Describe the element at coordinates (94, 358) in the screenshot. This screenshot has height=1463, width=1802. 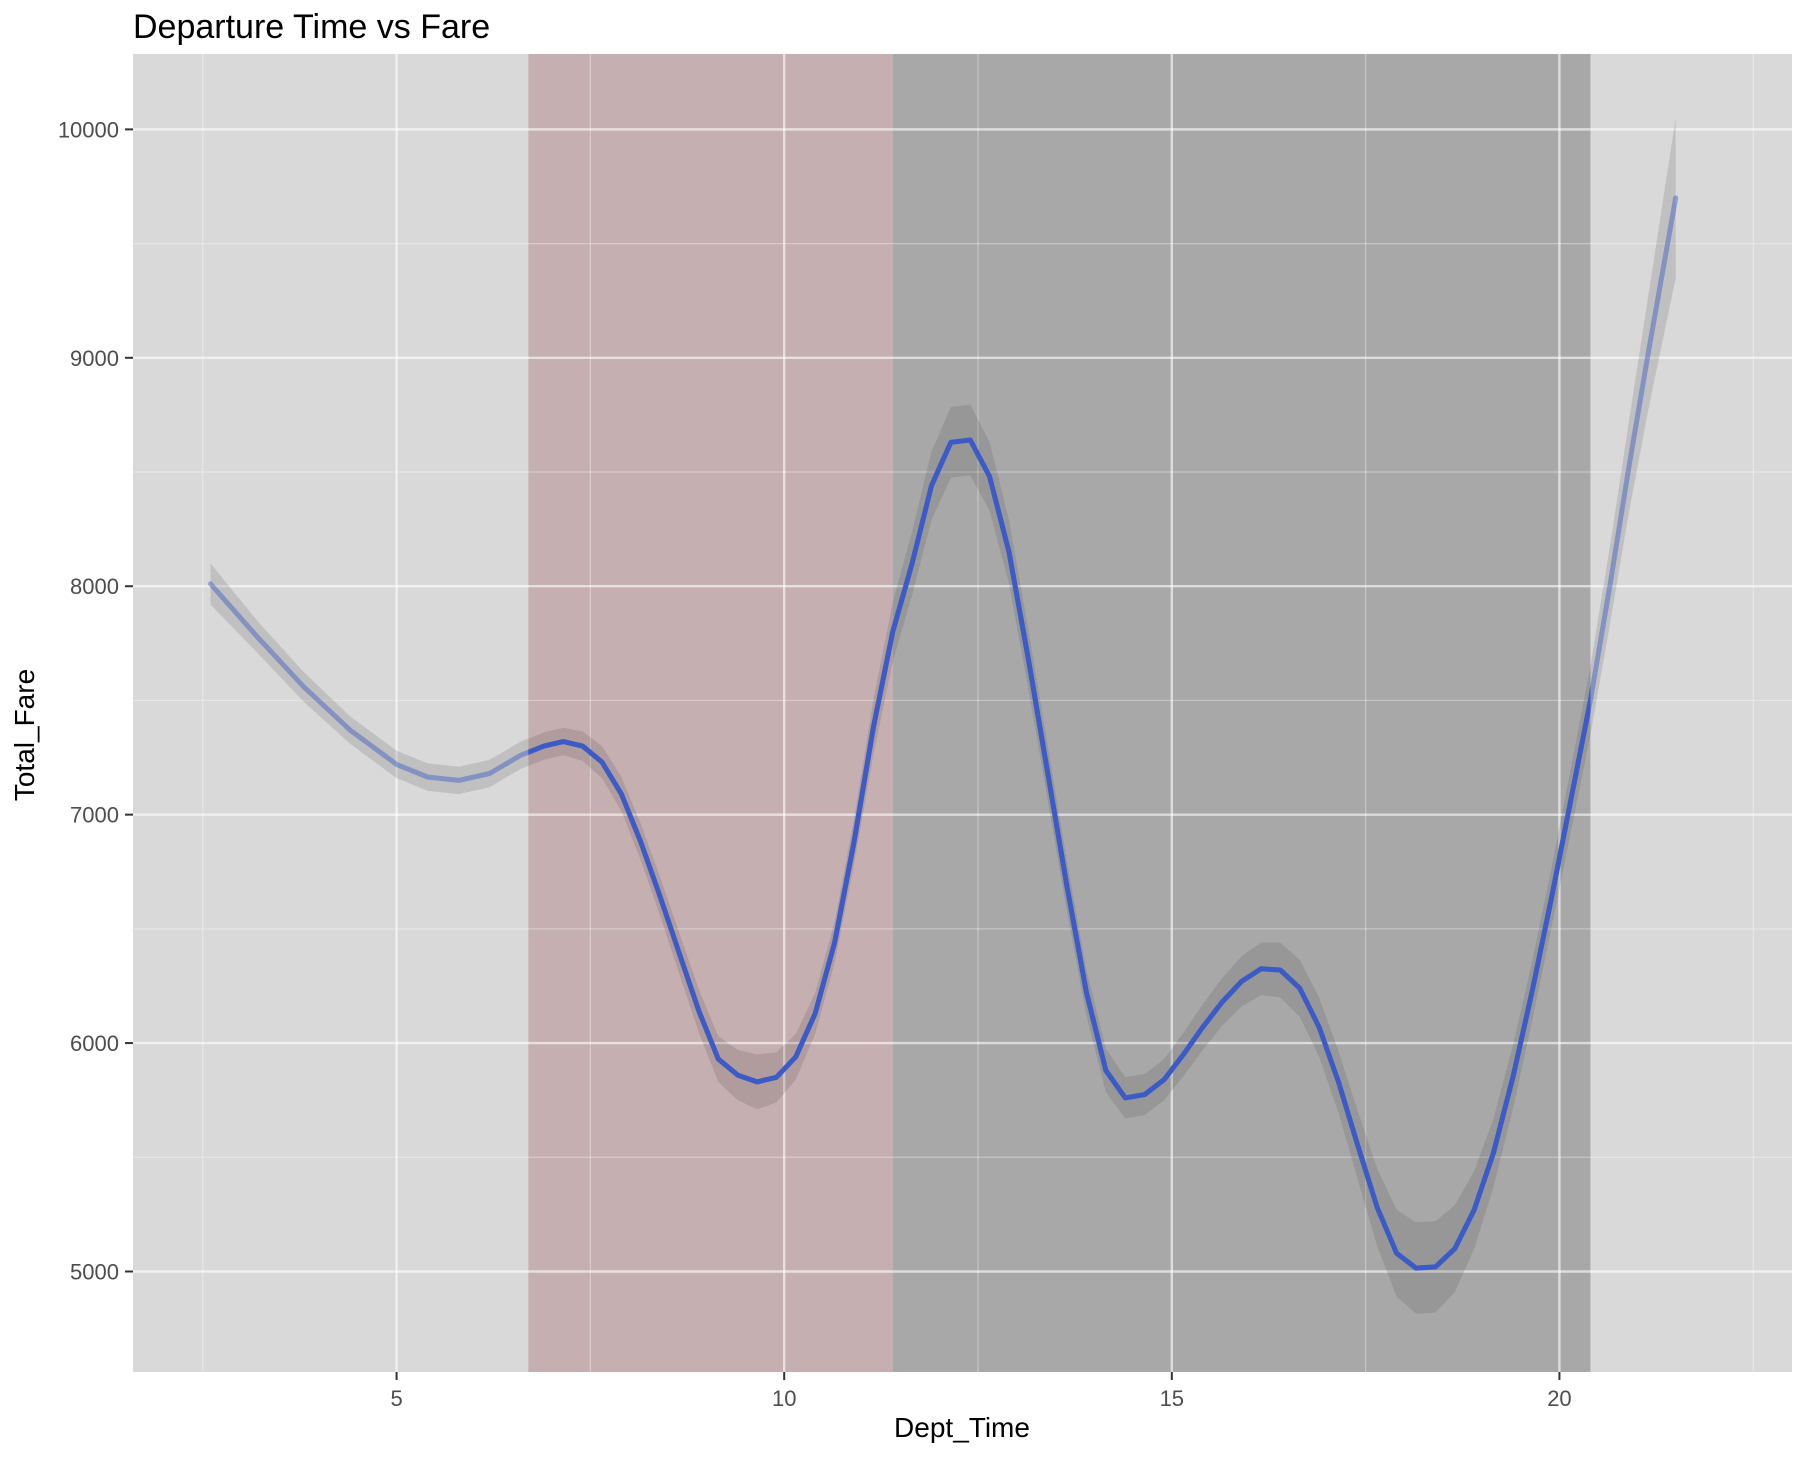
I see `y-tick-label: 9000` at that location.